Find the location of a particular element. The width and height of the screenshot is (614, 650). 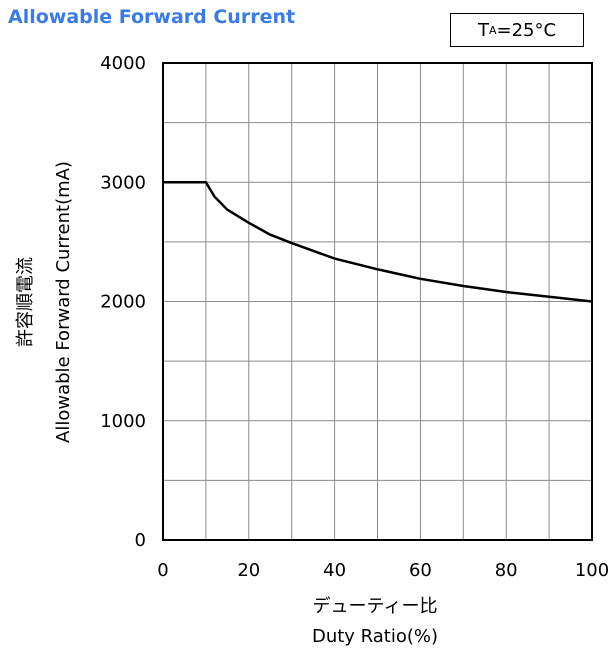

x-axis-label: Duty Ratio(%) is located at coordinates (375, 636).